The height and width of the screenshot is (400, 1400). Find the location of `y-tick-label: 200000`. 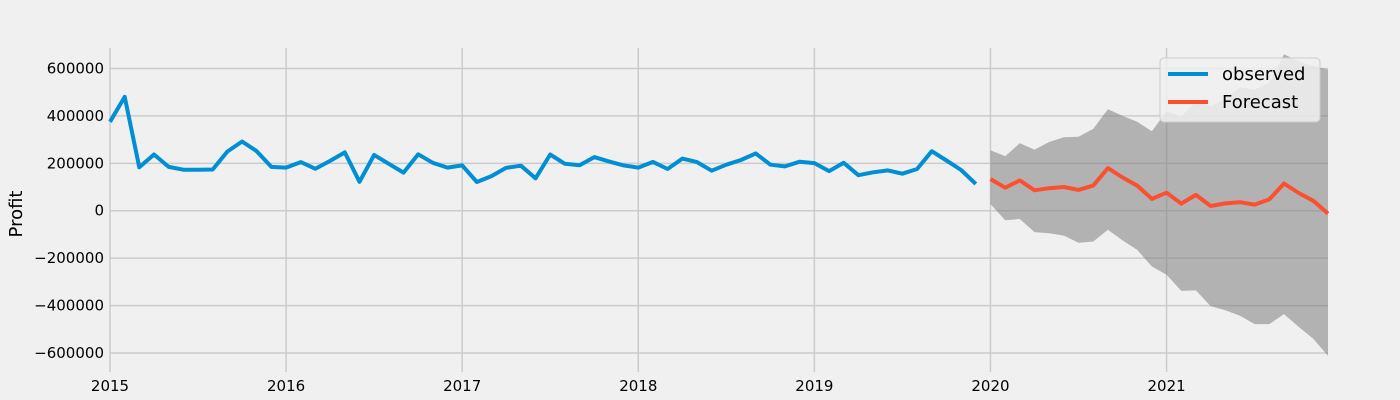

y-tick-label: 200000 is located at coordinates (75, 163).